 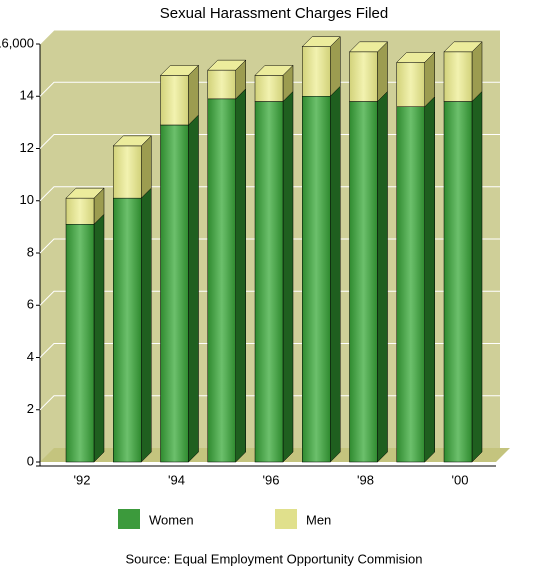 I want to click on x-tick-label: '96, so click(x=271, y=479).